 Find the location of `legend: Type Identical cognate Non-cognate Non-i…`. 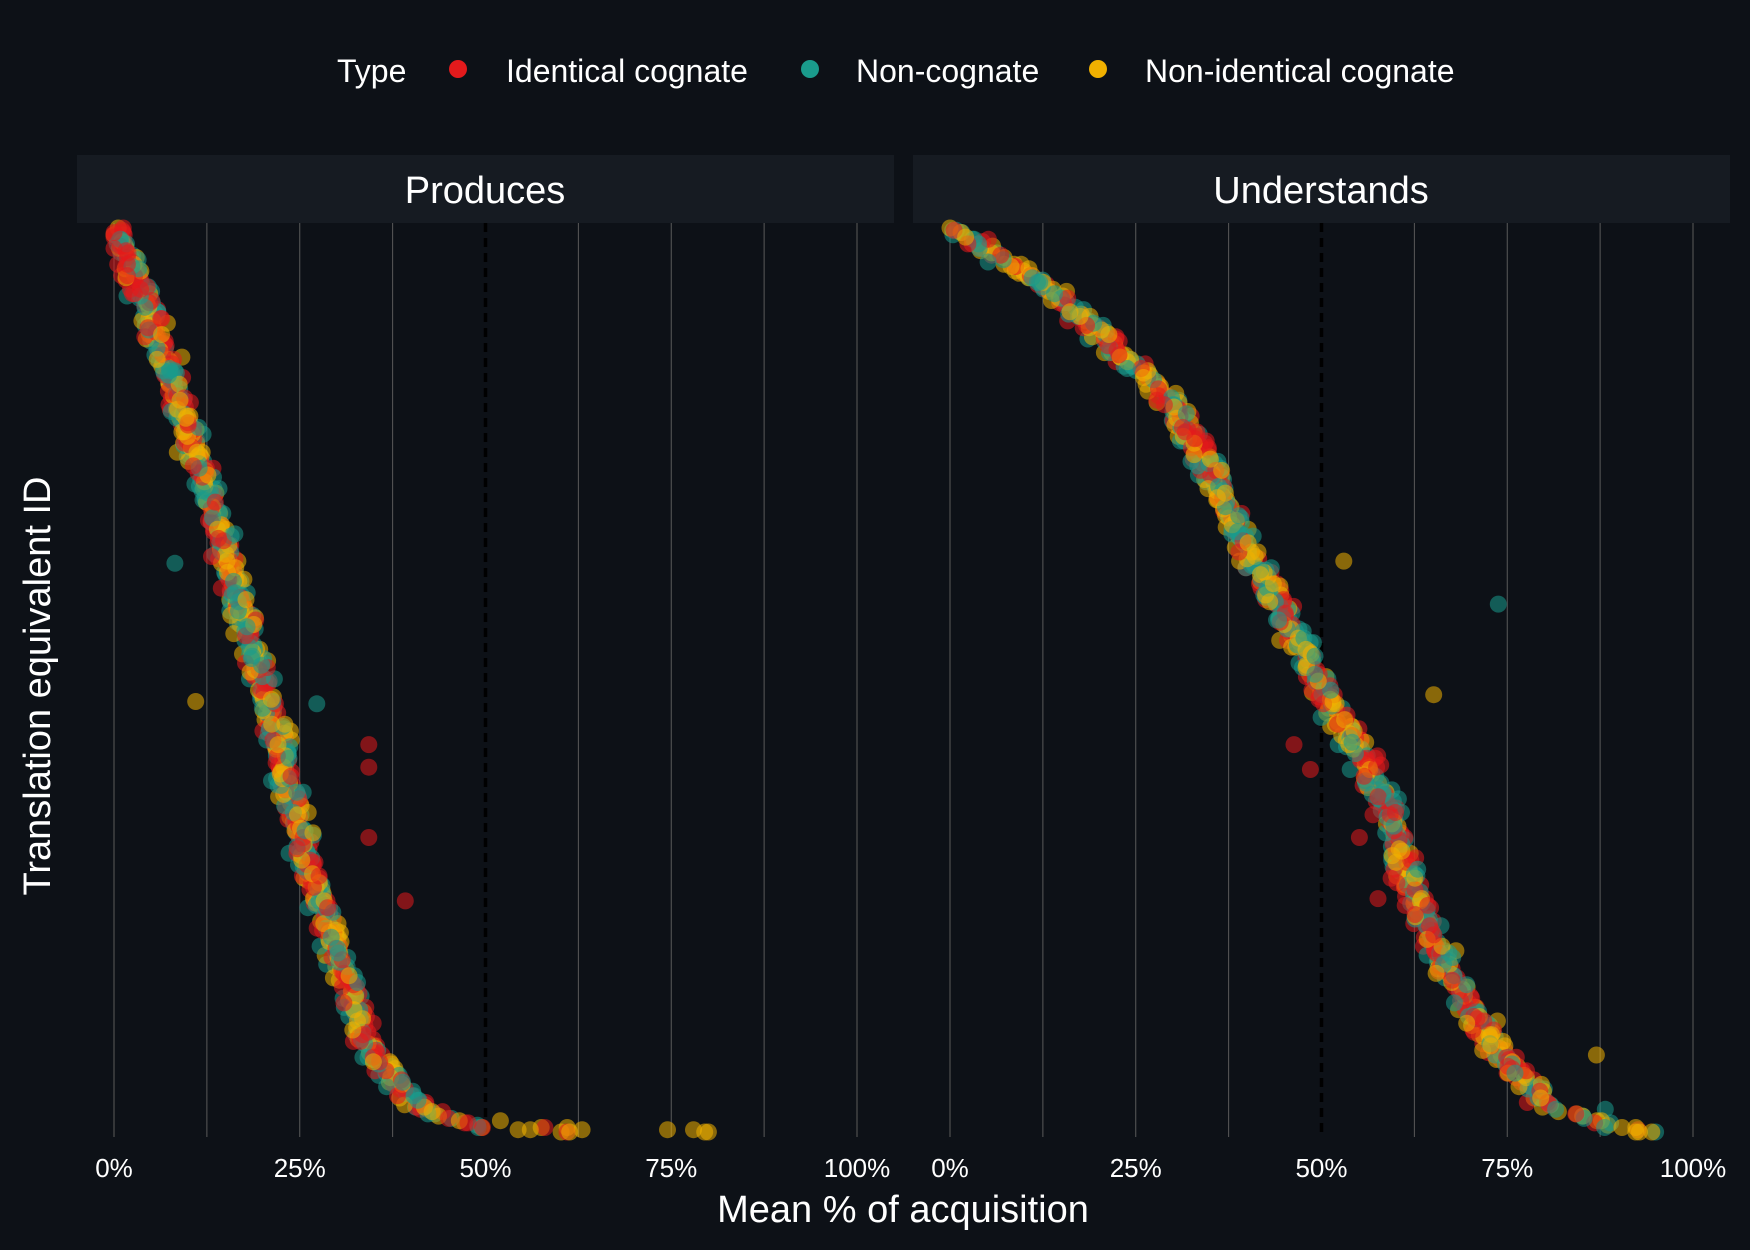

legend: Type Identical cognate Non-cognate Non-i… is located at coordinates (896, 71).